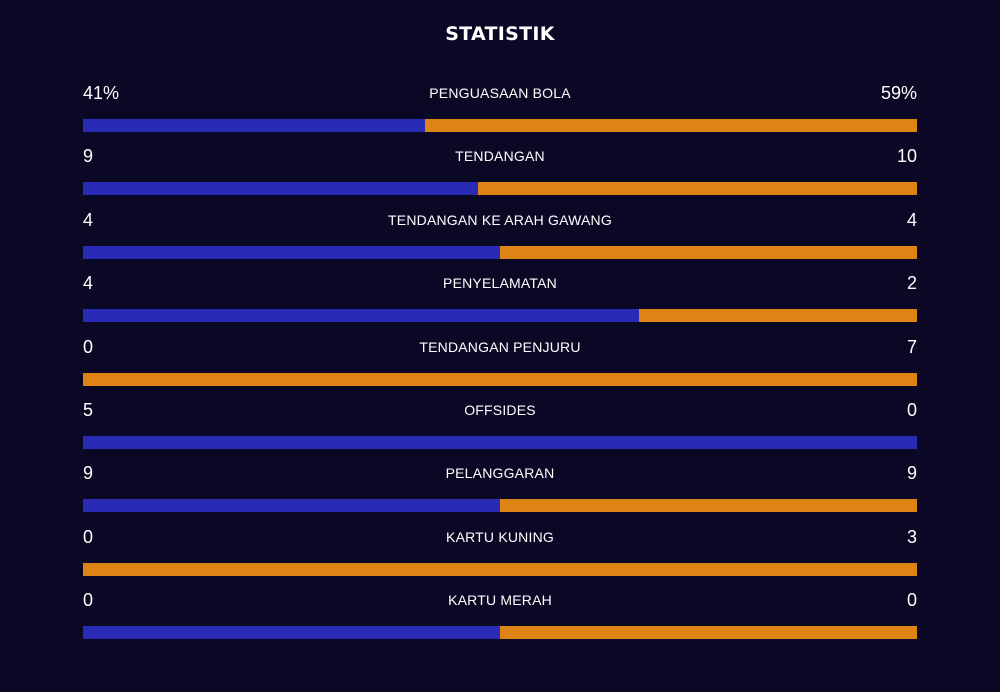 The width and height of the screenshot is (1000, 692). I want to click on stat-row-shots-on-target: 4 TENDANGAN KE ARAH GAWANG 4, so click(500, 239).